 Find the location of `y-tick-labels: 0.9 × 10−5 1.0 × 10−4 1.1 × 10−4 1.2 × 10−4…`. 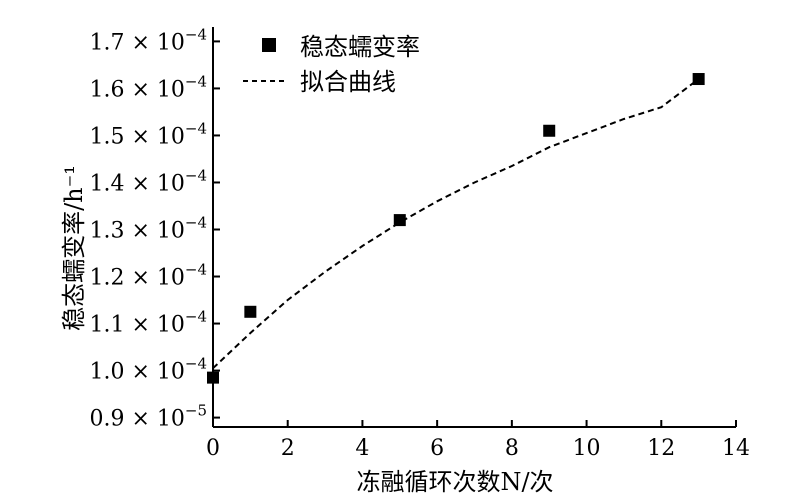

y-tick-labels: 0.9 × 10−5 1.0 × 10−4 1.1 × 10−4 1.2 × 10−4… is located at coordinates (148, 228).